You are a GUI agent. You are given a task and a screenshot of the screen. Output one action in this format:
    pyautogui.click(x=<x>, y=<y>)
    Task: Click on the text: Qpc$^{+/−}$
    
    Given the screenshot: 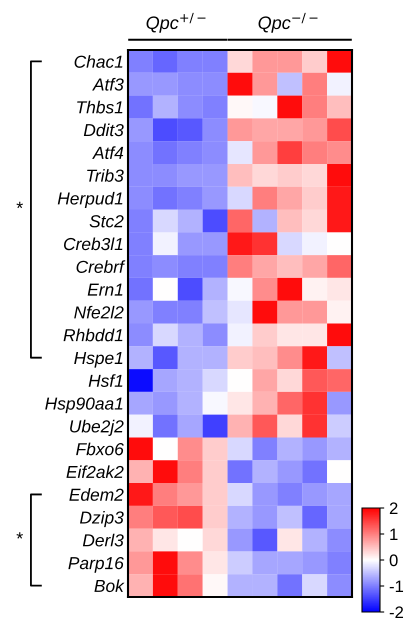 What is the action you would take?
    pyautogui.click(x=176, y=22)
    